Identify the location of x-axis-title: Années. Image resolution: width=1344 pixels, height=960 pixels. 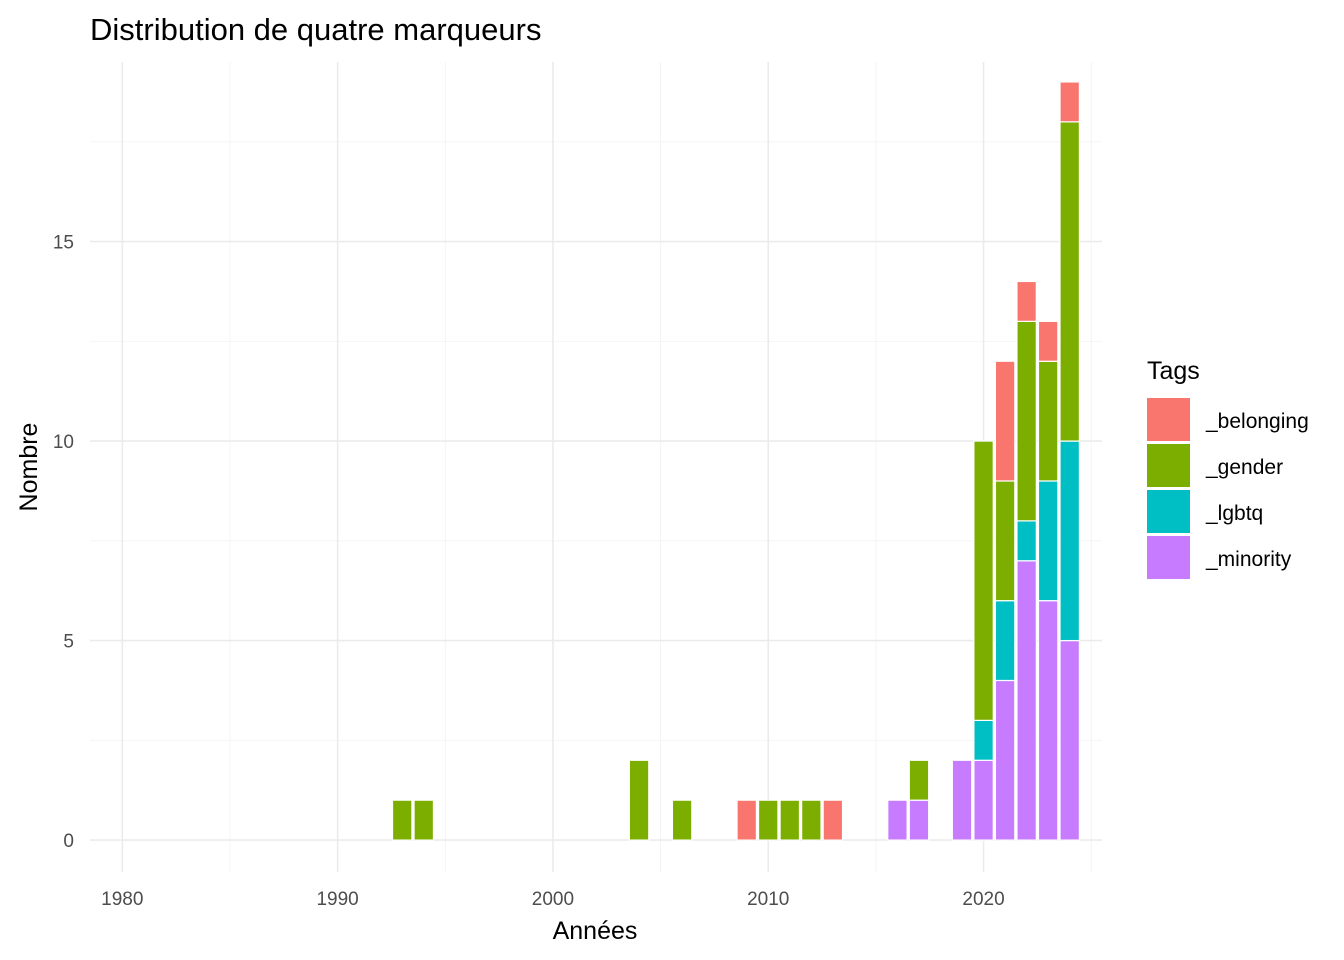
(595, 931).